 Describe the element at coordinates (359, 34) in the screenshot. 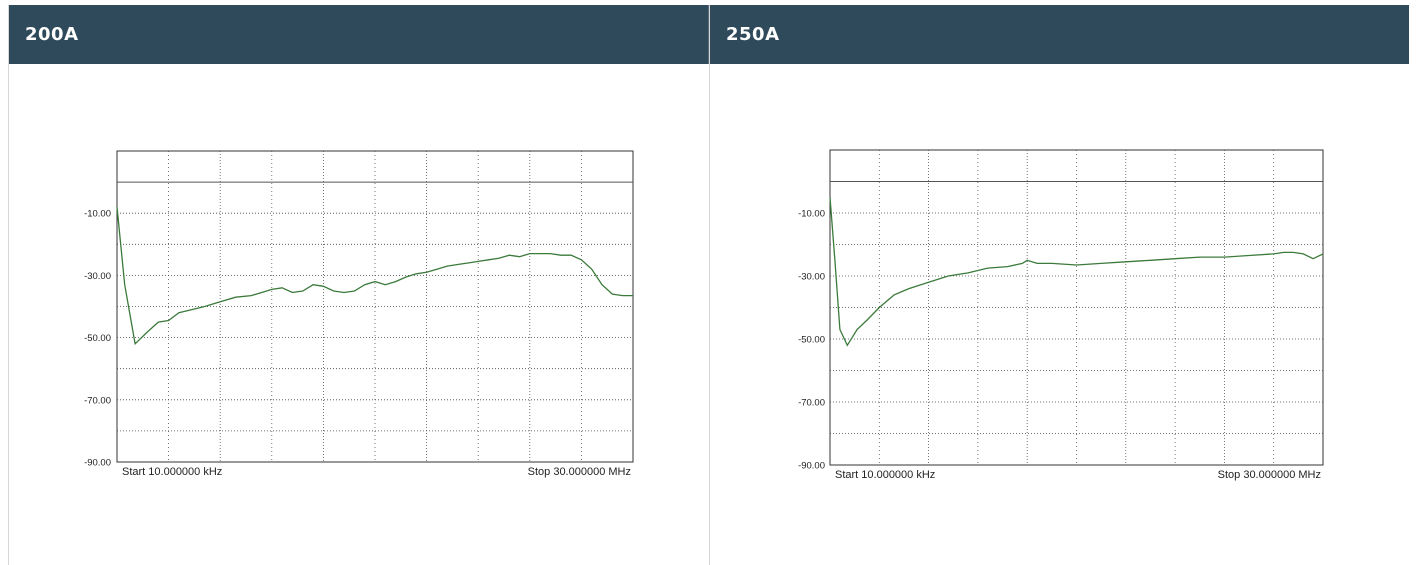

I see `panel-title: 200A` at that location.